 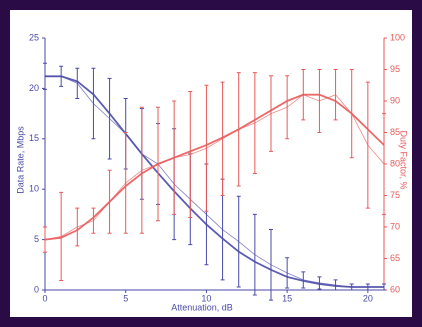 I want to click on x-tick-label: 20, so click(x=368, y=298).